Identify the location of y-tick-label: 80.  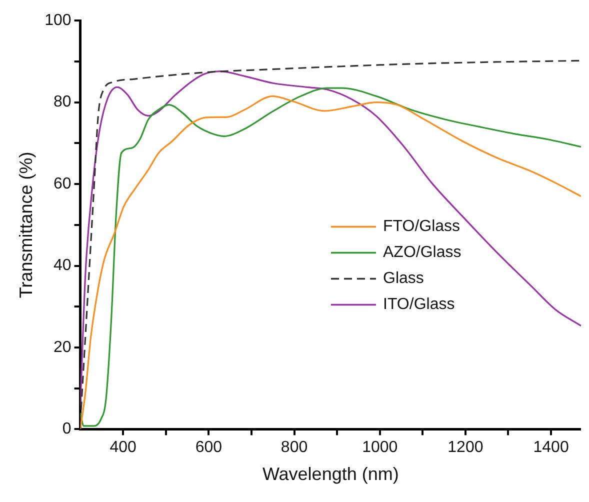
(63, 102).